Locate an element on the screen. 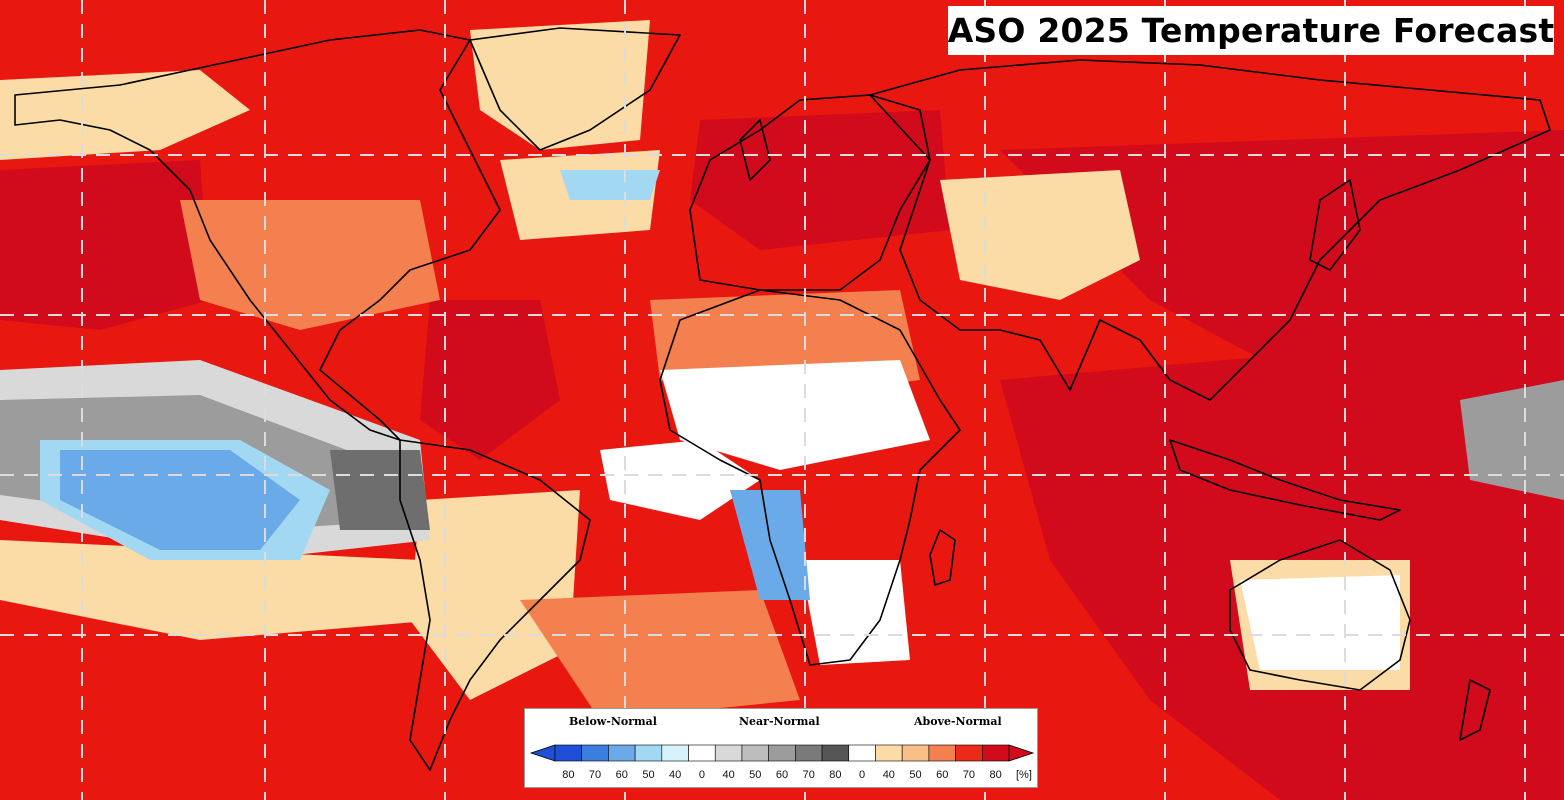 This screenshot has height=800, width=1564. outline-new-zealand is located at coordinates (1475, 710).